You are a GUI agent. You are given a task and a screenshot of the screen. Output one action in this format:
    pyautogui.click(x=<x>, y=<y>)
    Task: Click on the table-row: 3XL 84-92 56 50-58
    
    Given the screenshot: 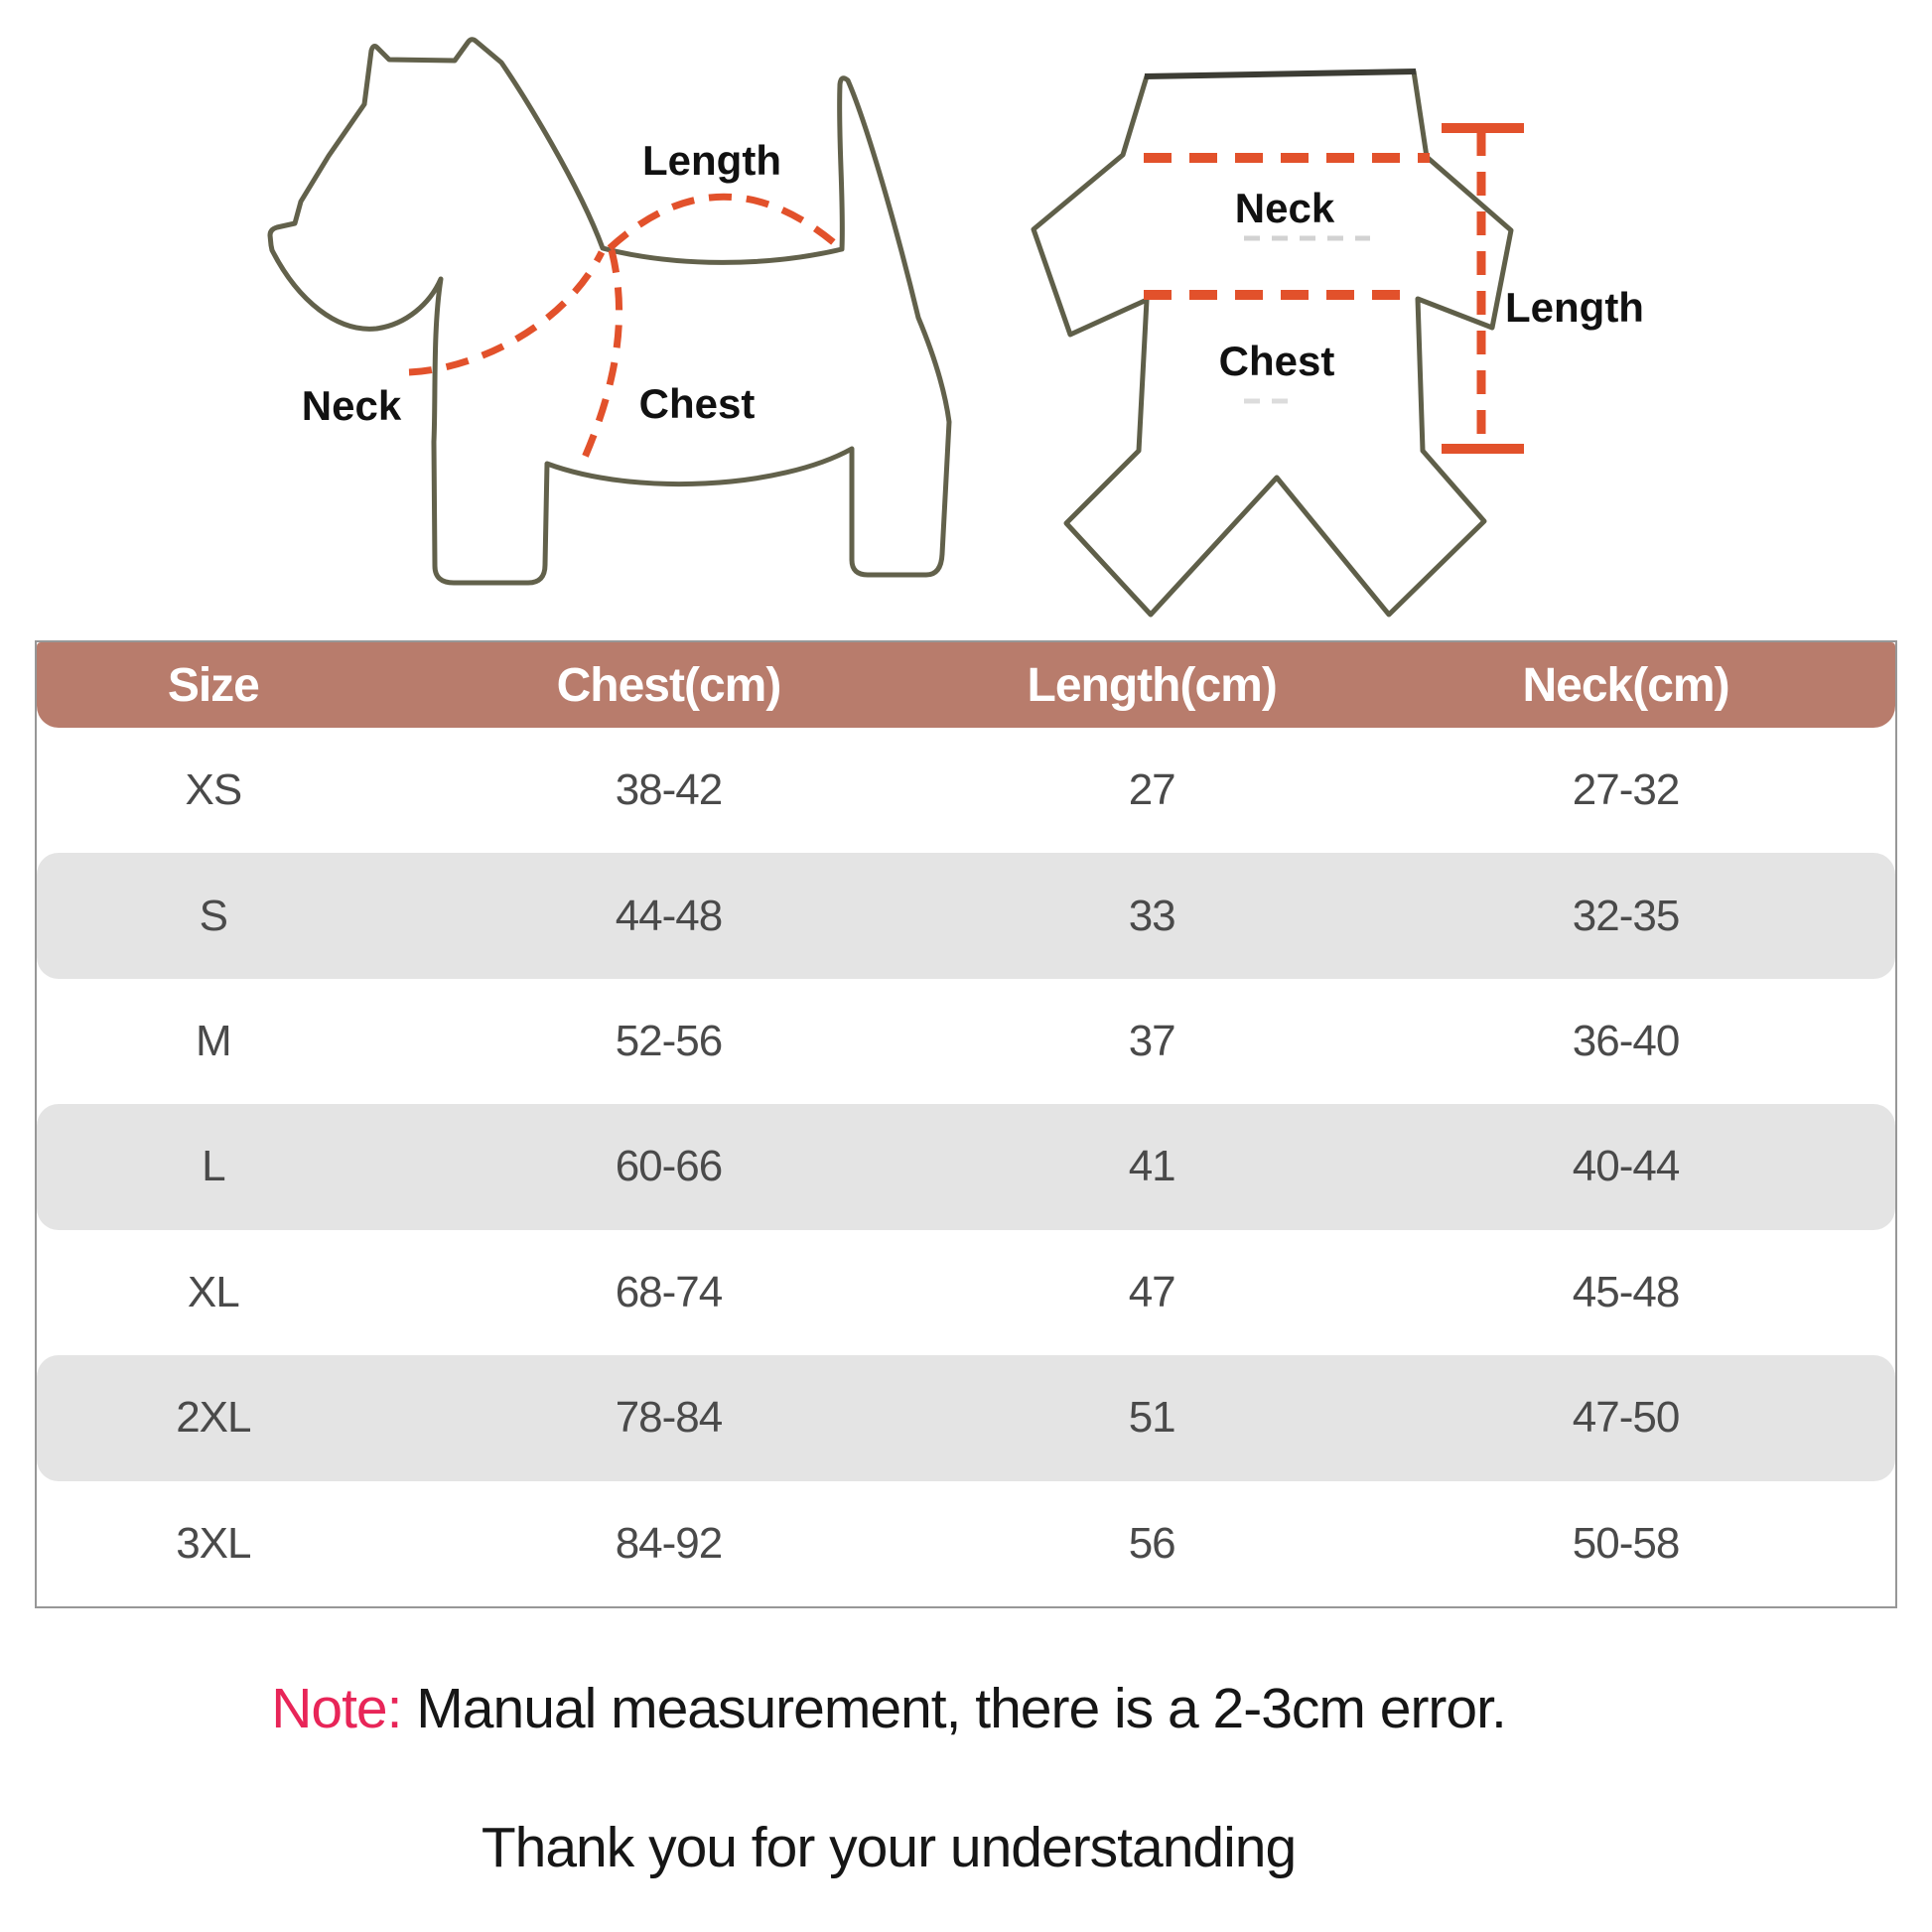 What is the action you would take?
    pyautogui.click(x=966, y=1544)
    